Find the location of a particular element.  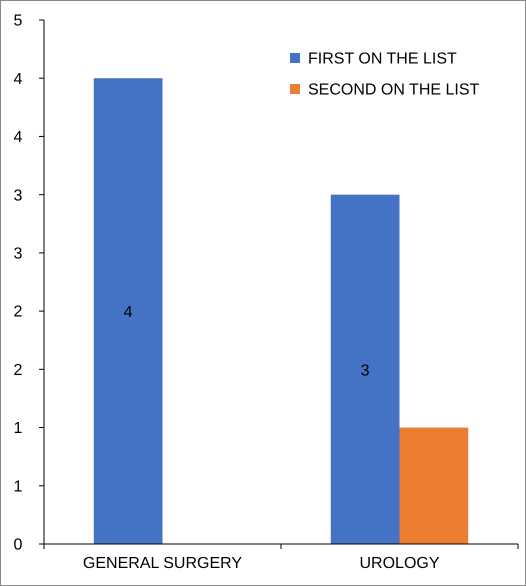

data-label: 4 is located at coordinates (128, 313).